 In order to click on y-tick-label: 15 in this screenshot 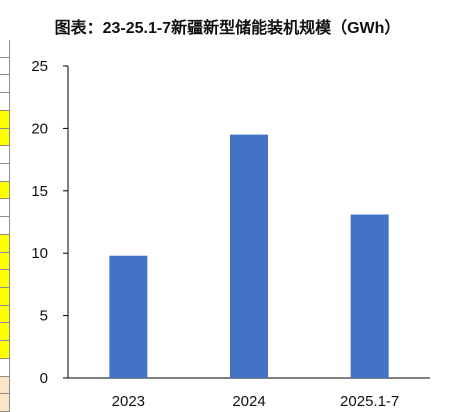, I will do `click(39, 191)`.